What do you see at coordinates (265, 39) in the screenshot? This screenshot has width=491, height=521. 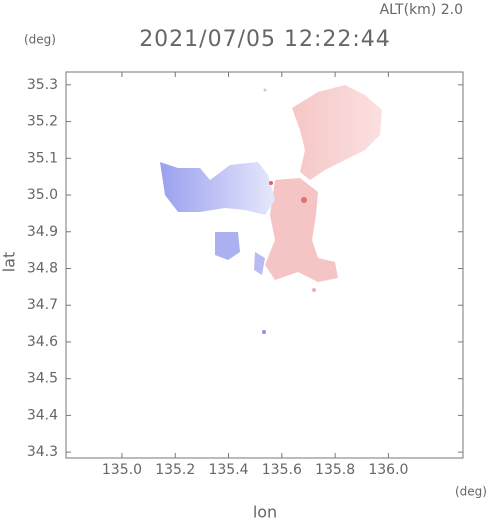 I see `chart-title: 2021/07/05 12:22:44` at bounding box center [265, 39].